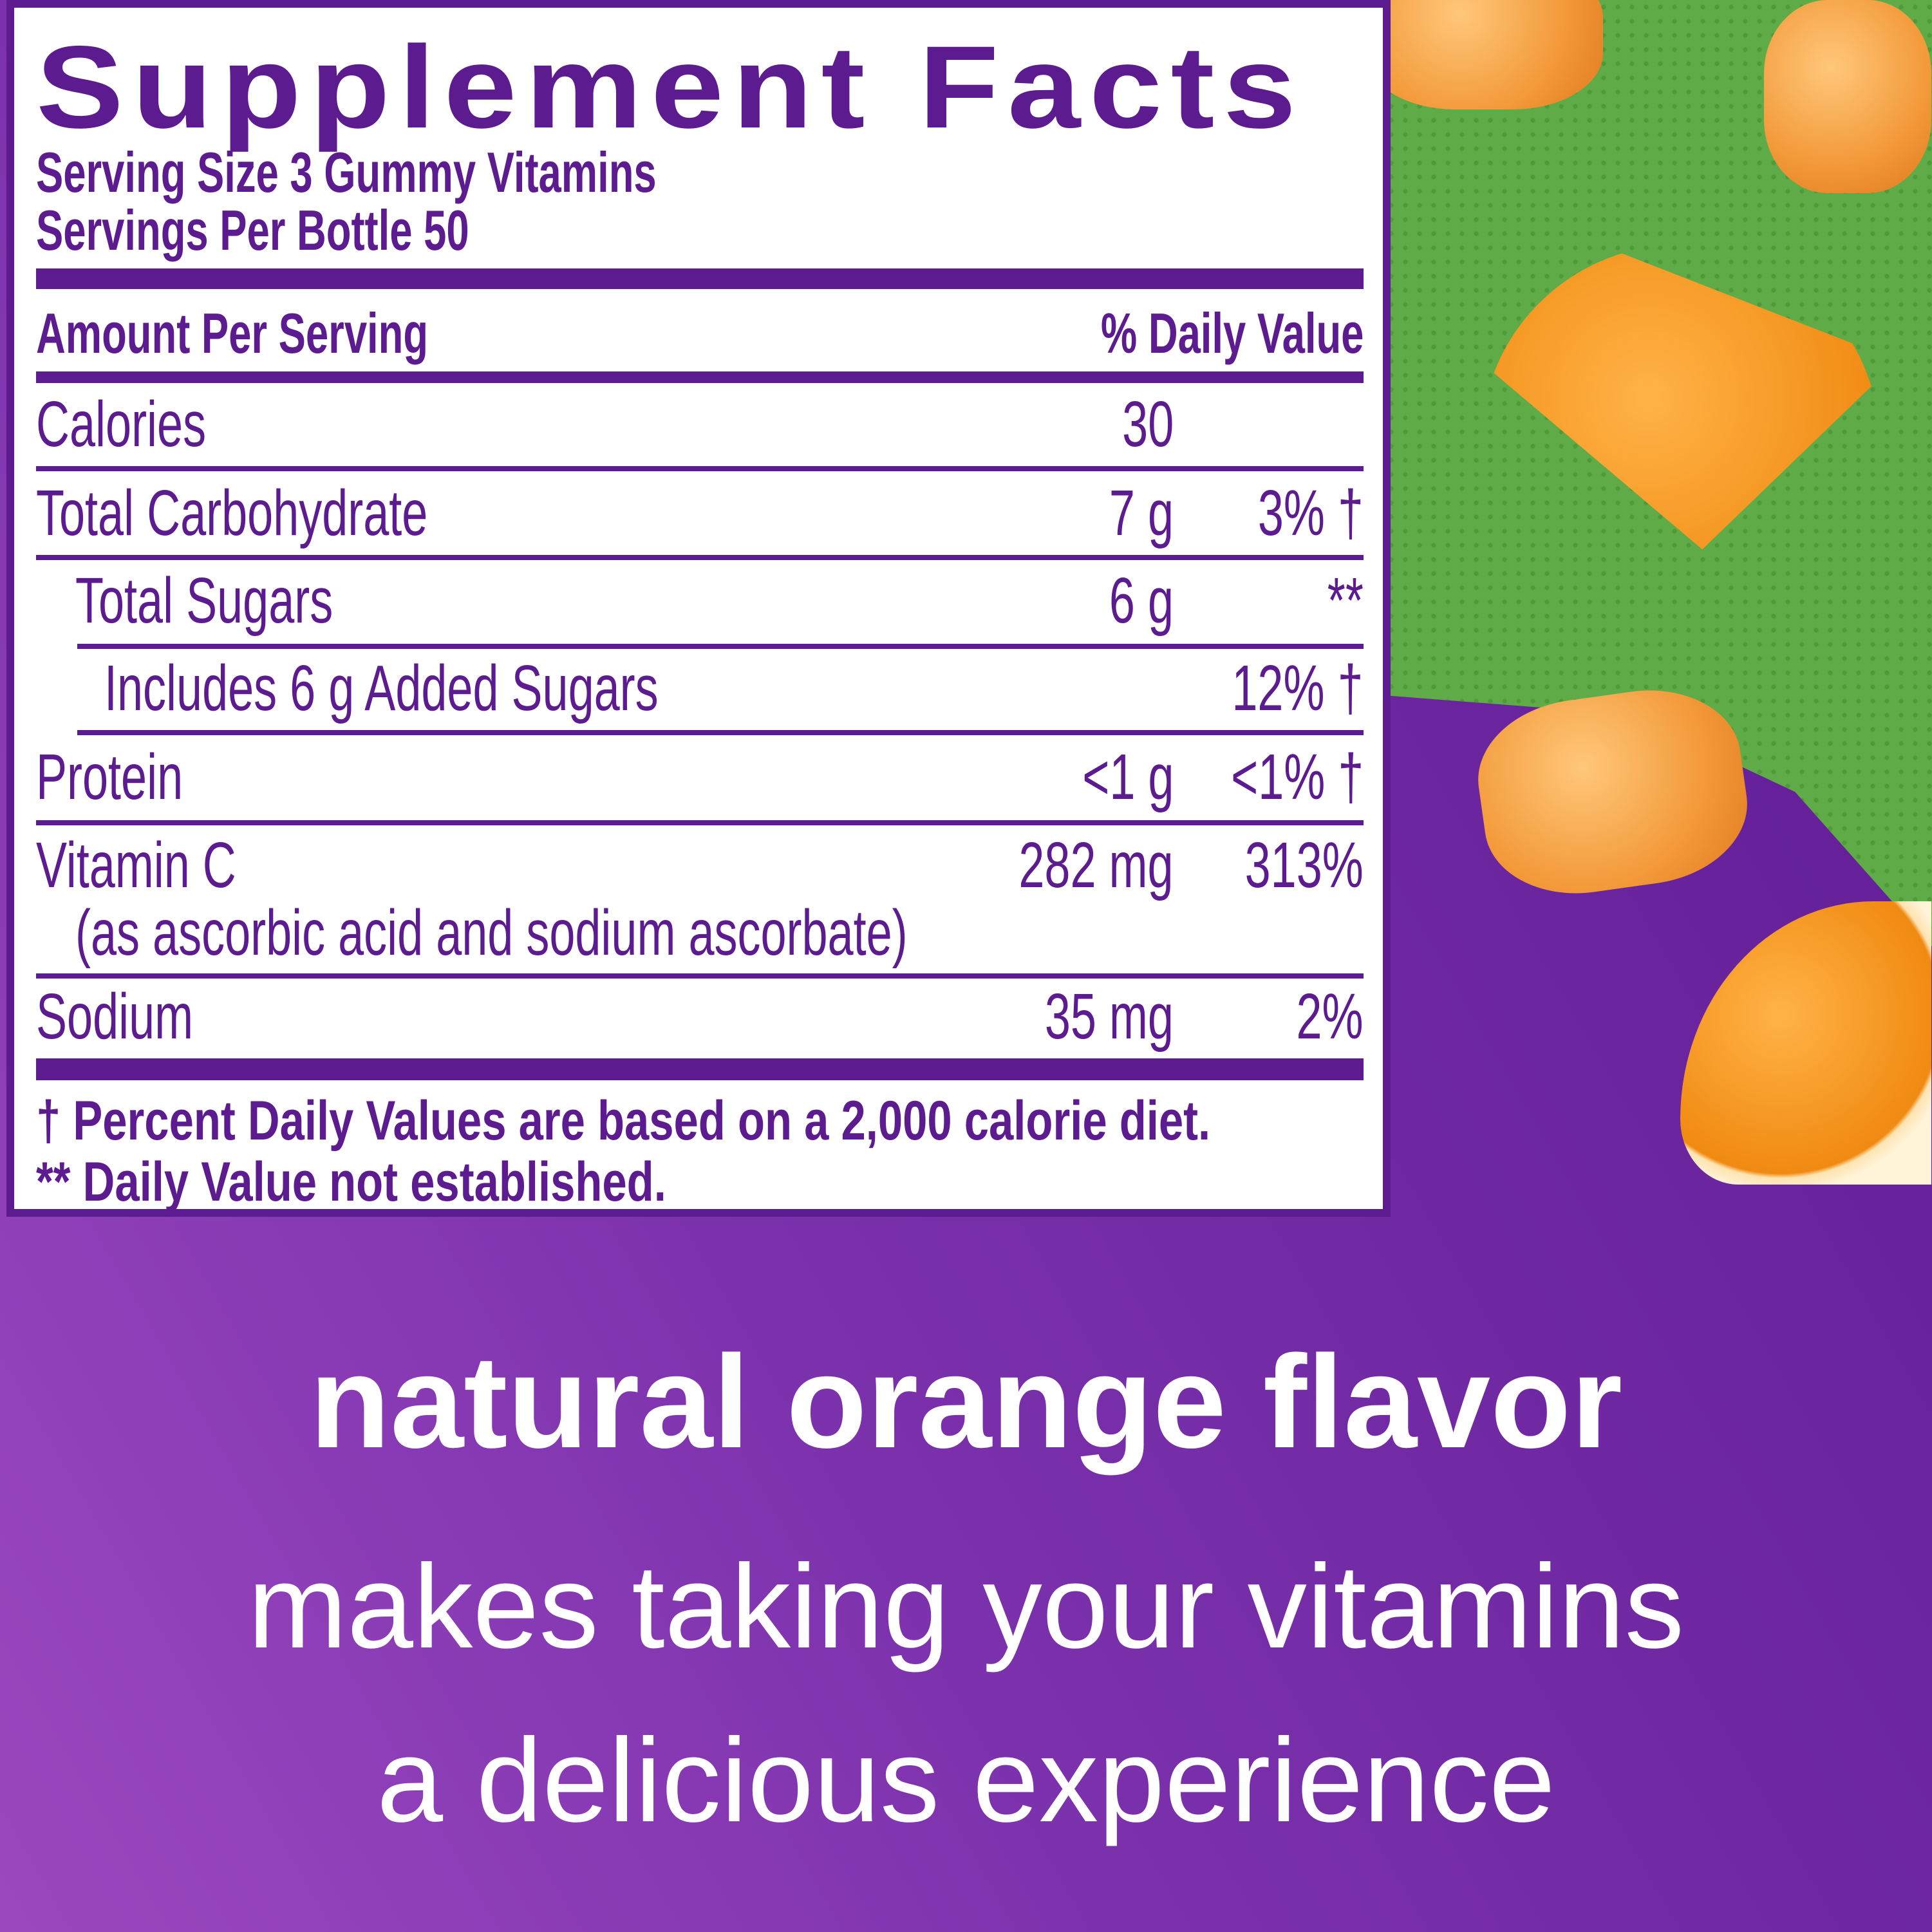 The width and height of the screenshot is (1932, 1932). What do you see at coordinates (1128, 777) in the screenshot?
I see `nutrient-amount: <1 g` at bounding box center [1128, 777].